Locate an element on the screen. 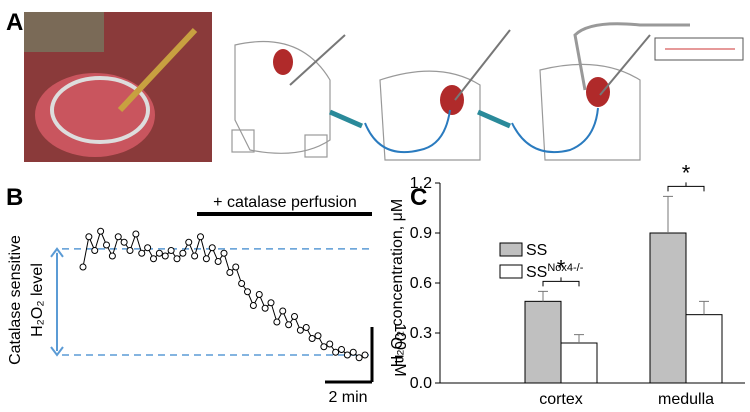 Image resolution: width=750 pixels, height=412 pixels. legend-superscript: Nox4-/- is located at coordinates (565, 268).